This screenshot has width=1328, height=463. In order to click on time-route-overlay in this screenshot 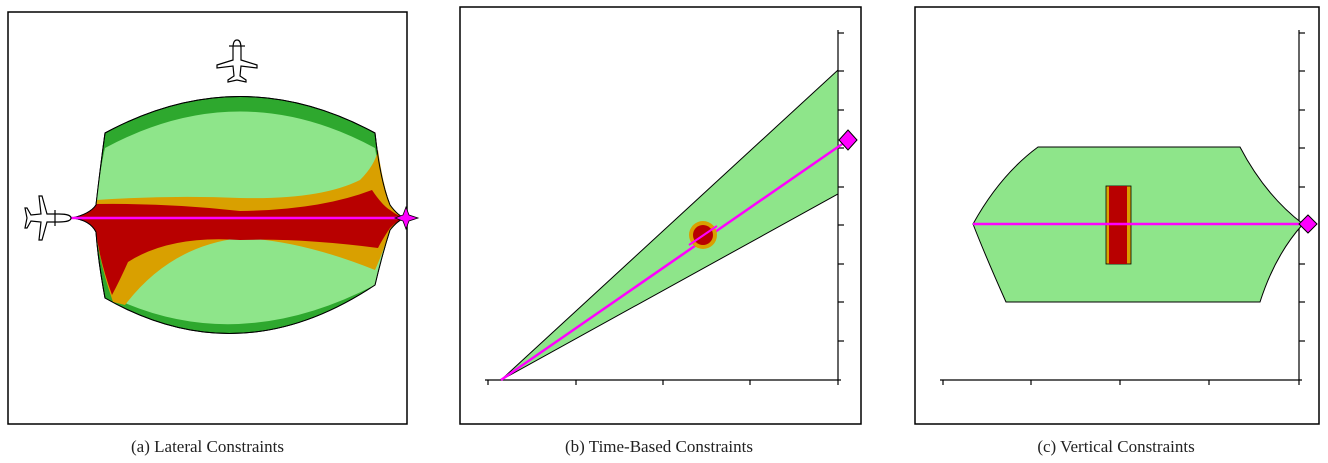, I will do `click(703, 235)`.